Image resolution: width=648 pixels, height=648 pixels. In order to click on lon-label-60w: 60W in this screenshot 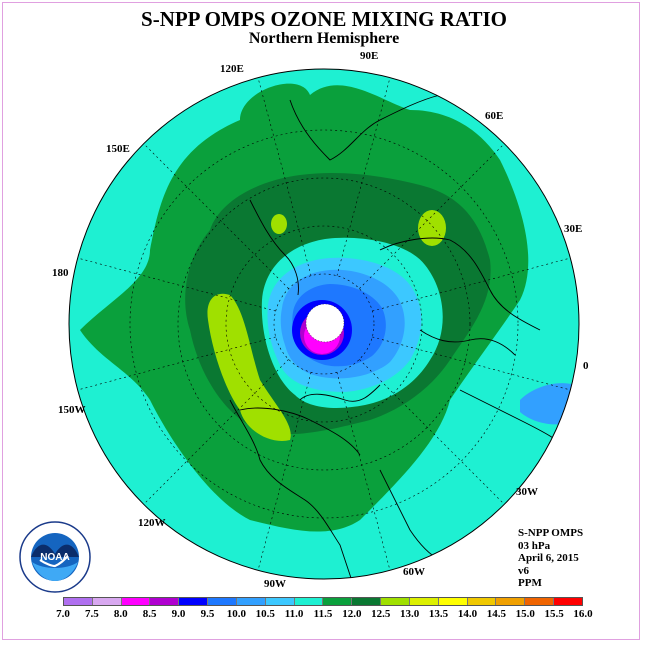, I will do `click(414, 572)`.